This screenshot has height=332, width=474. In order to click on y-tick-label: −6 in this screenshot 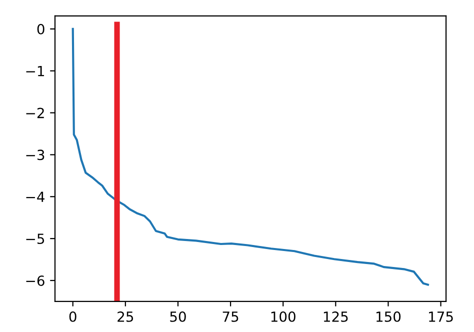, I will do `click(35, 280)`.